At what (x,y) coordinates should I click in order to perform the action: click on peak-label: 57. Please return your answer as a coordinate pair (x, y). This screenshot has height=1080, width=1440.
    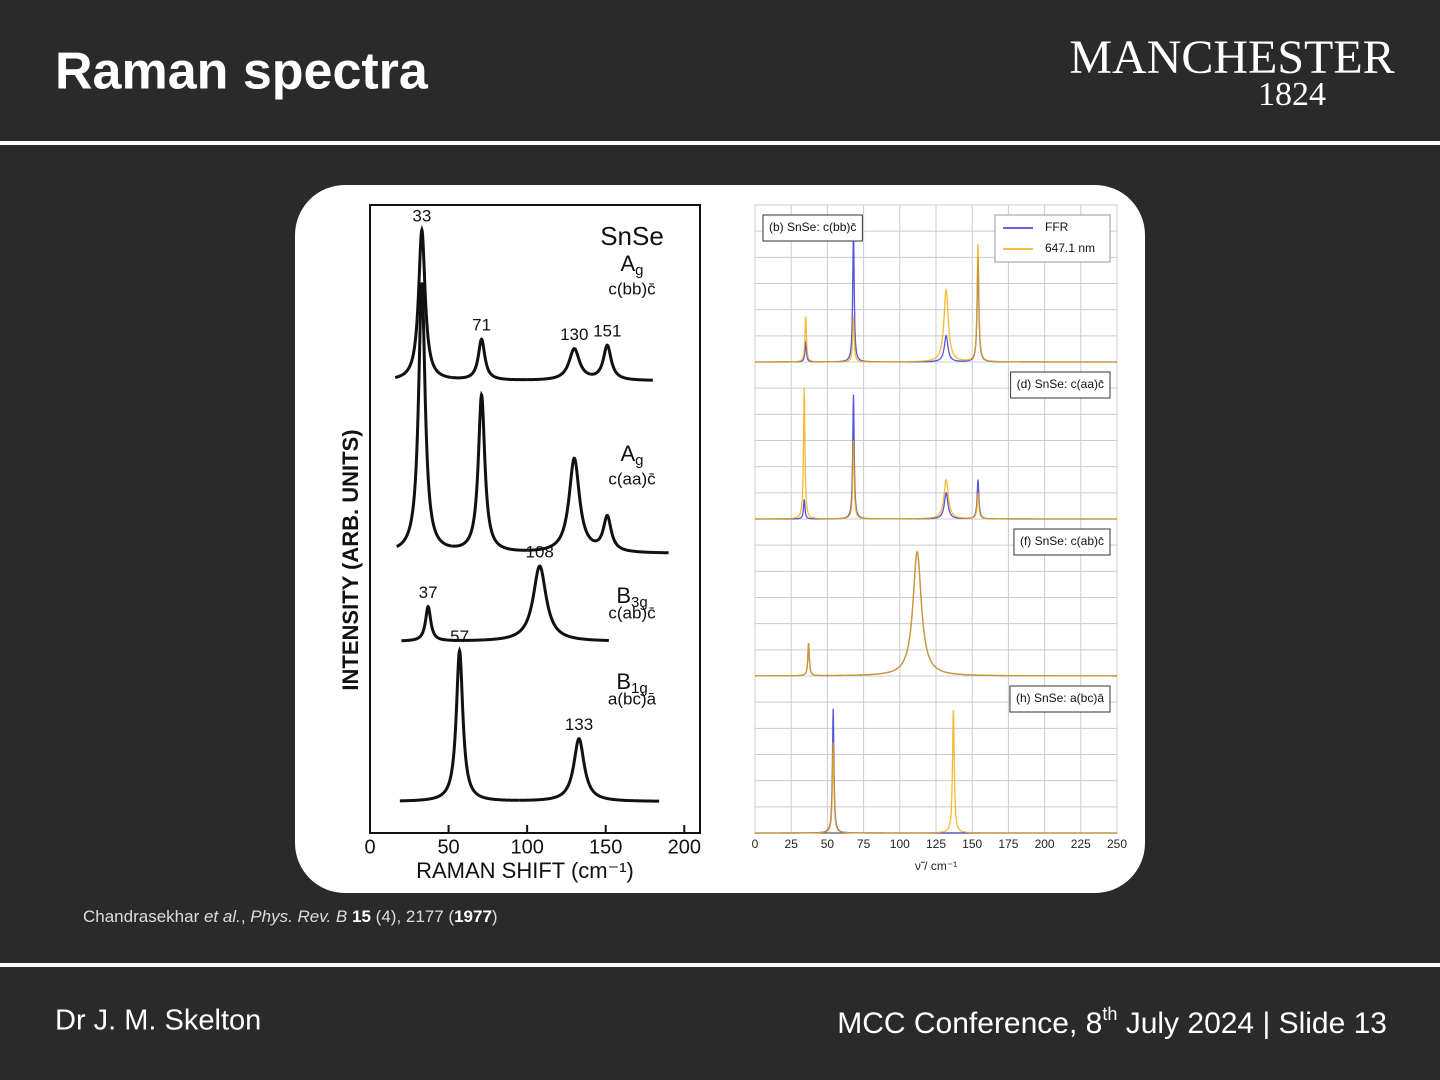
    Looking at the image, I should click on (459, 636).